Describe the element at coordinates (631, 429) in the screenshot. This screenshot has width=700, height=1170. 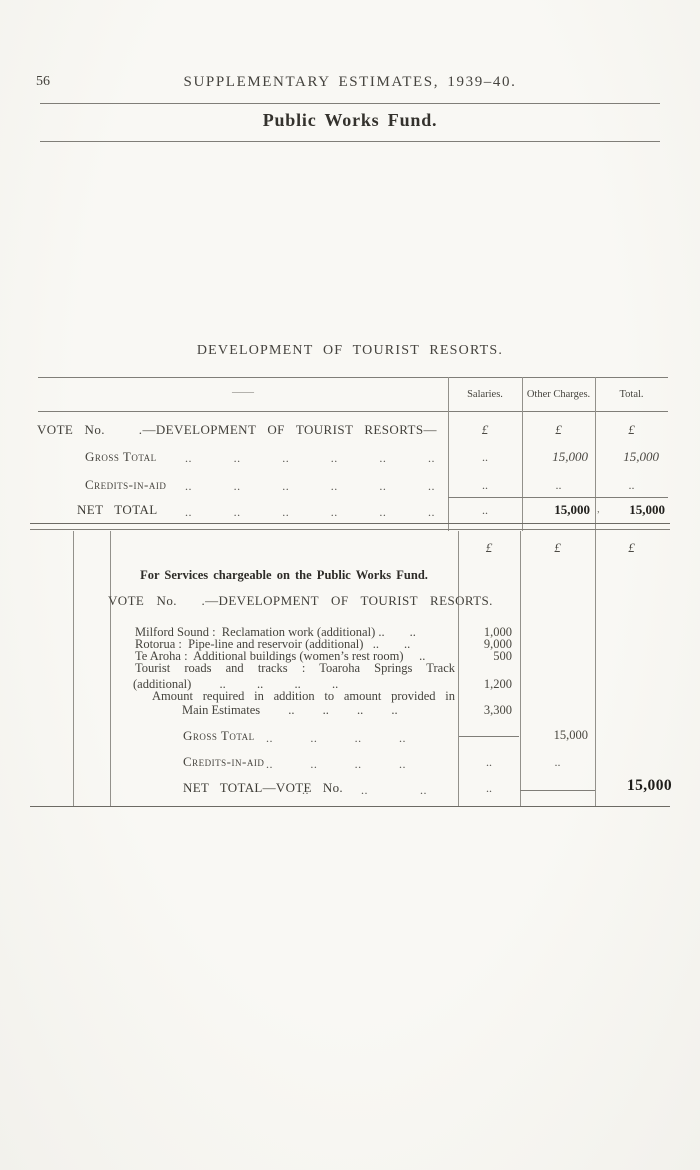
I see `summary-pound-total: £` at that location.